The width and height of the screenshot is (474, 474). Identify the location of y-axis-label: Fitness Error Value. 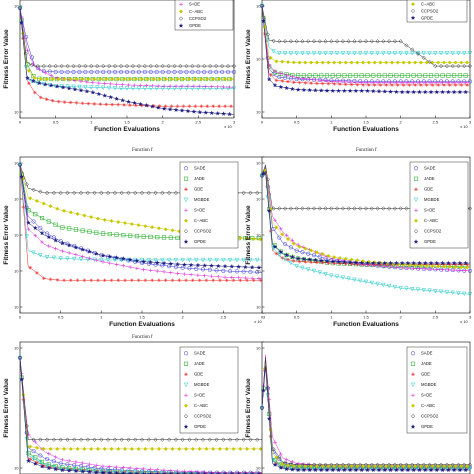
(248, 59).